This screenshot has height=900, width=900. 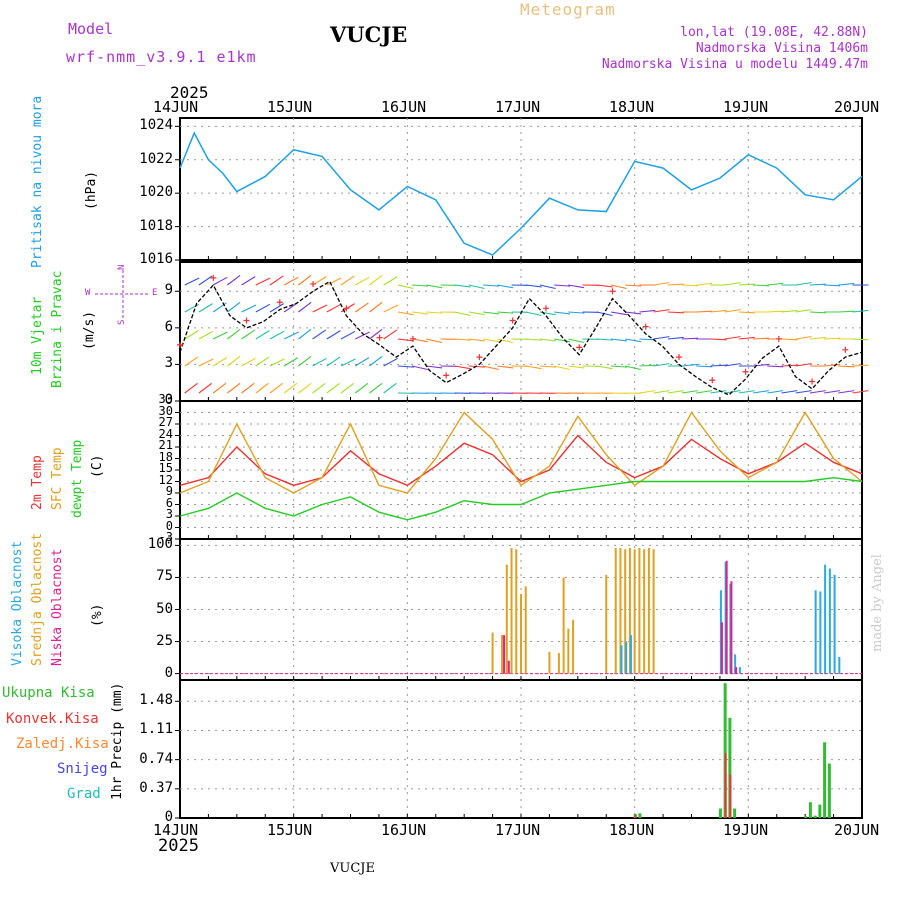 What do you see at coordinates (88, 293) in the screenshot?
I see `wind-dir-w: W` at bounding box center [88, 293].